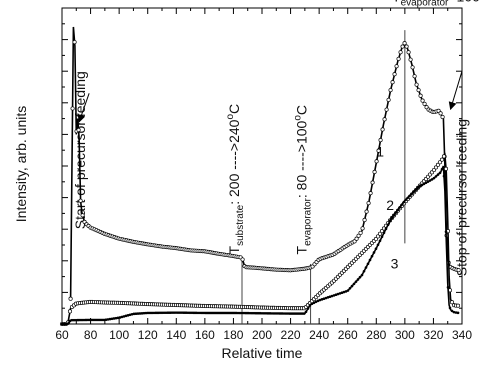  Describe the element at coordinates (297, 118) in the screenshot. I see `temperature-label-part: o` at that location.